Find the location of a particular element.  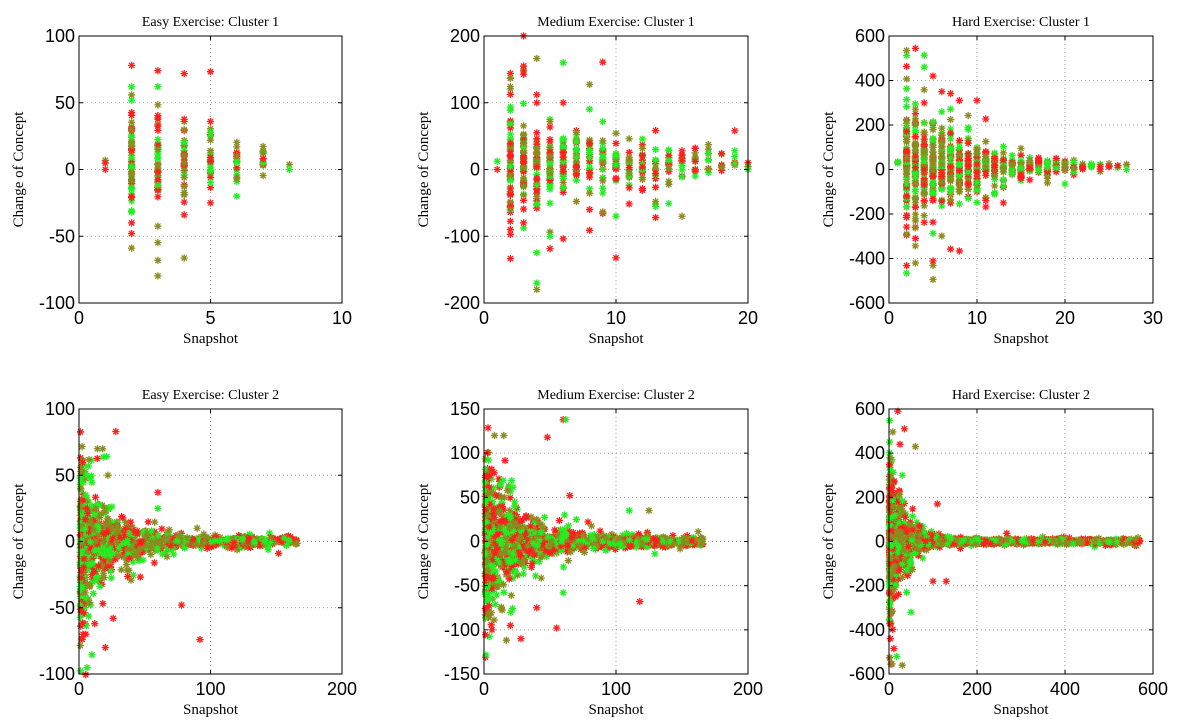

x-axis-label: Snapshot is located at coordinates (211, 339).